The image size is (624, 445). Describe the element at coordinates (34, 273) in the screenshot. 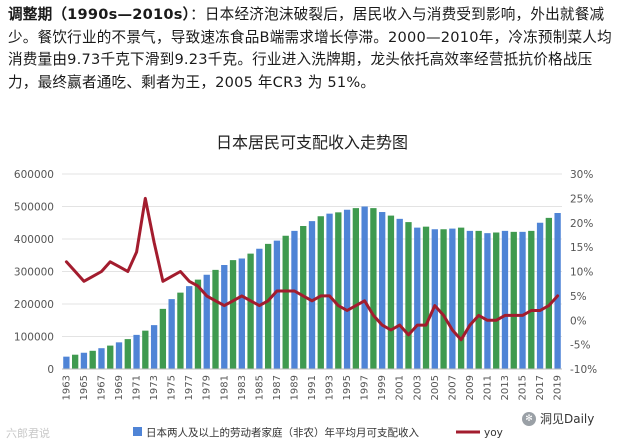

I see `y-left-tick-label: 300000` at that location.